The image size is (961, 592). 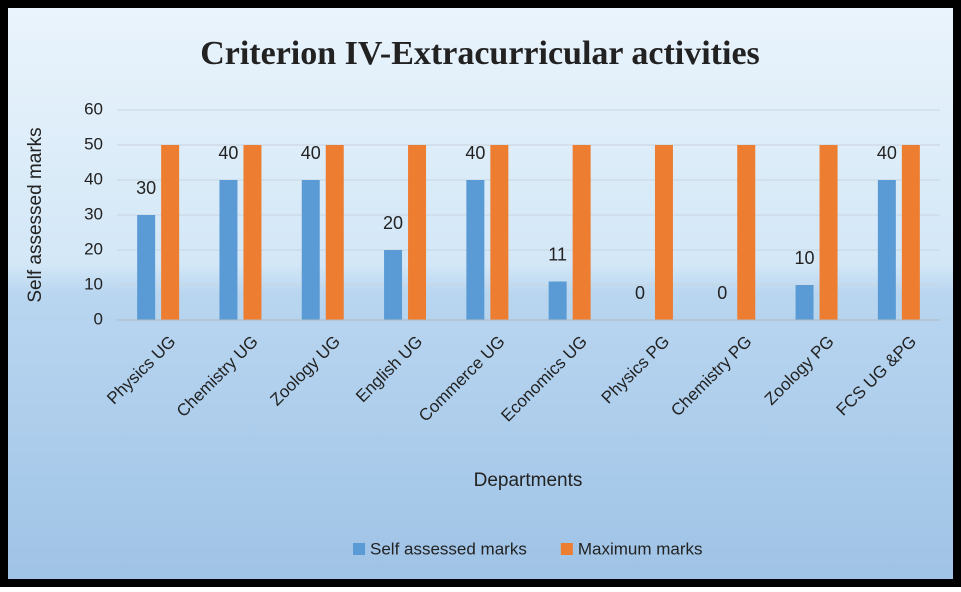 I want to click on y-tick-label: 10, so click(x=93, y=283).